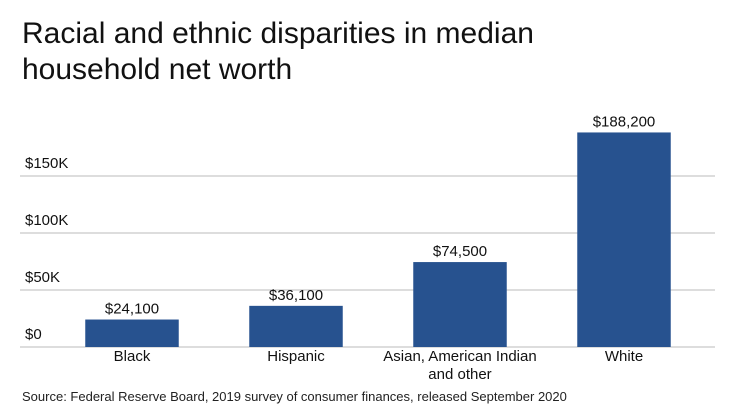 The width and height of the screenshot is (740, 416). What do you see at coordinates (132, 356) in the screenshot?
I see `x-tick-label: Black` at bounding box center [132, 356].